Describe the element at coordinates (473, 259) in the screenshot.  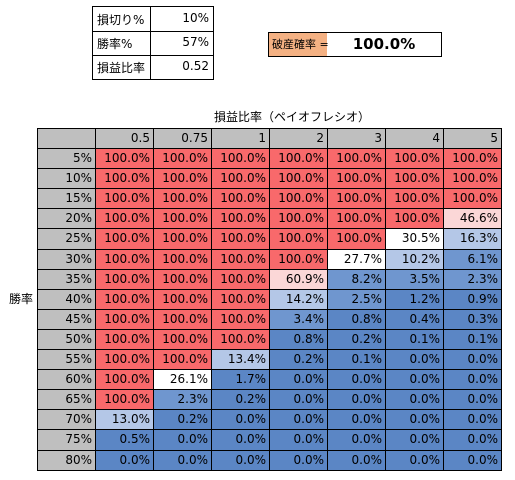
I see `table-cell: 6.1%` at that location.